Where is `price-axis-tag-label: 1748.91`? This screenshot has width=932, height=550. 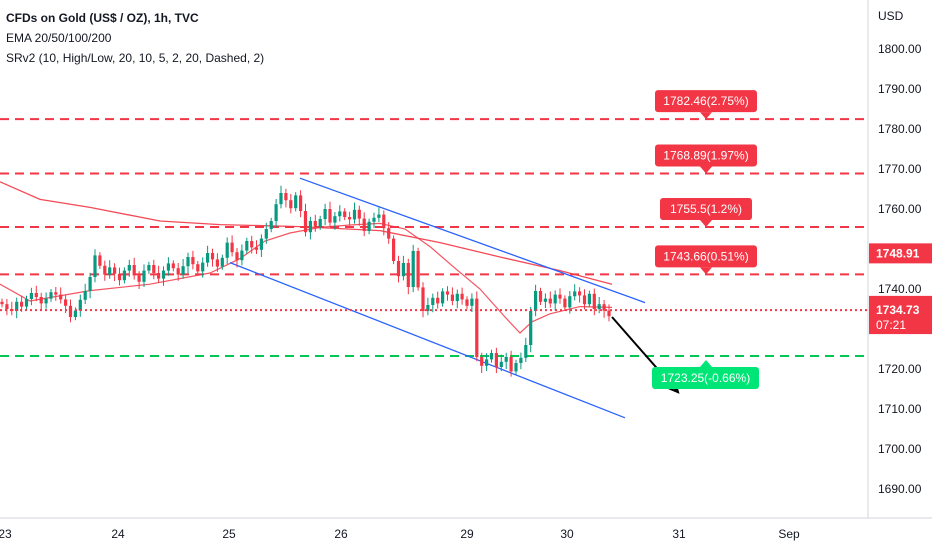 price-axis-tag-label: 1748.91 is located at coordinates (898, 253).